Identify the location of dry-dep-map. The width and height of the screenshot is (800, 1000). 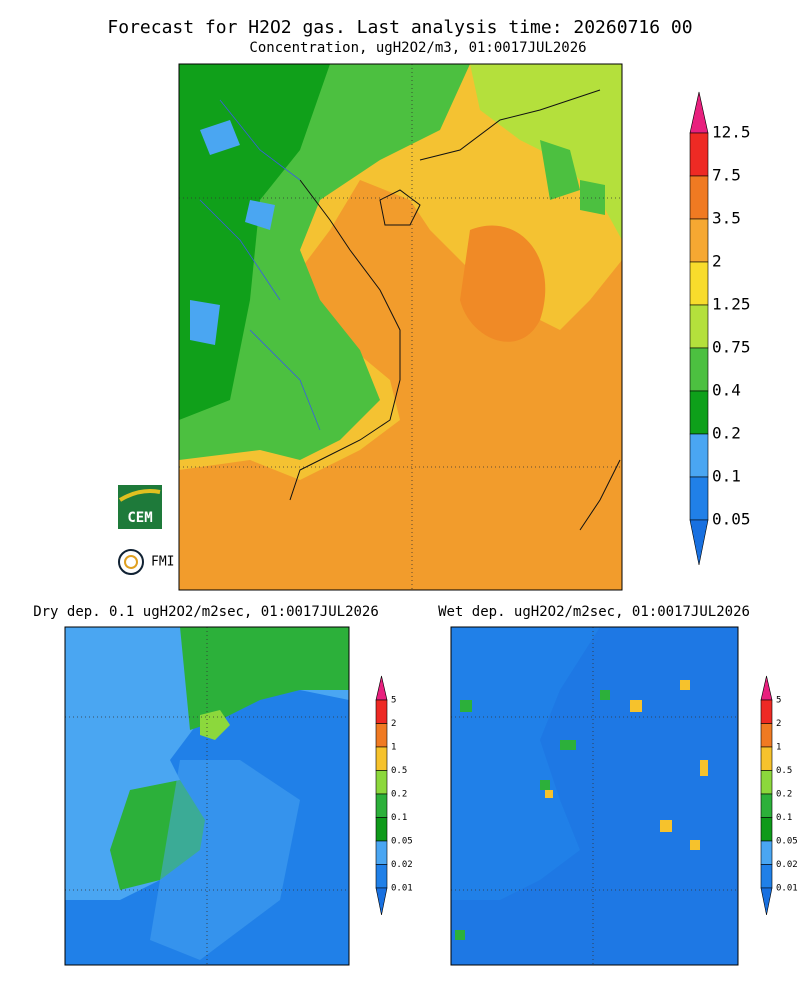
(207, 796).